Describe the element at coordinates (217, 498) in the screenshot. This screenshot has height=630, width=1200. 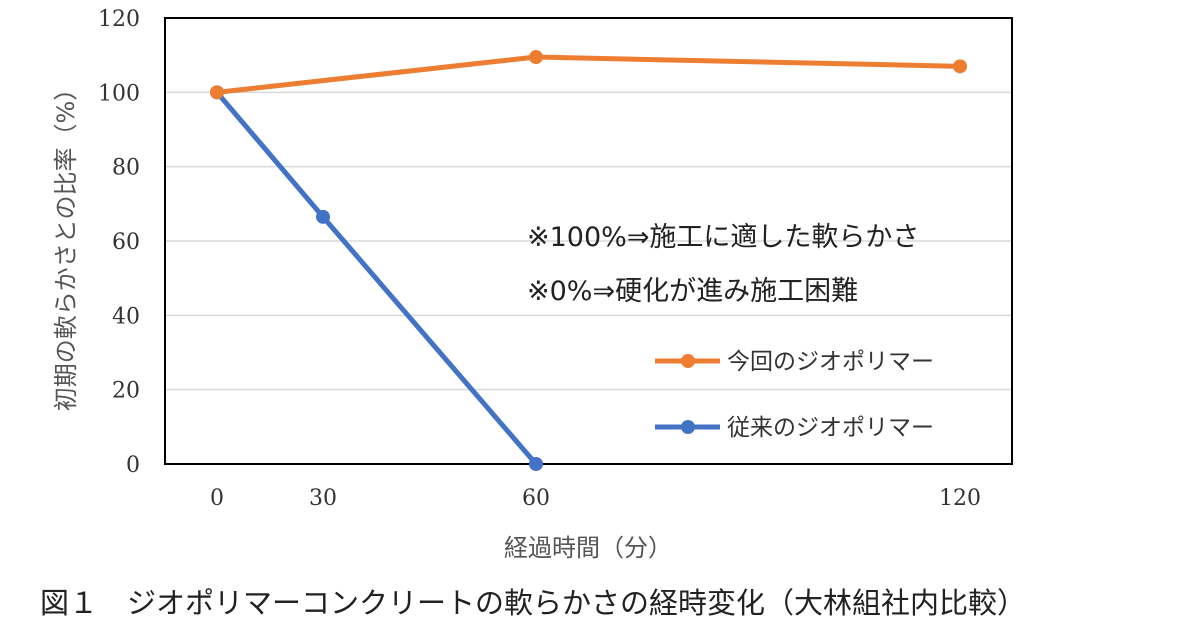
I see `x-tick-label: 0` at that location.